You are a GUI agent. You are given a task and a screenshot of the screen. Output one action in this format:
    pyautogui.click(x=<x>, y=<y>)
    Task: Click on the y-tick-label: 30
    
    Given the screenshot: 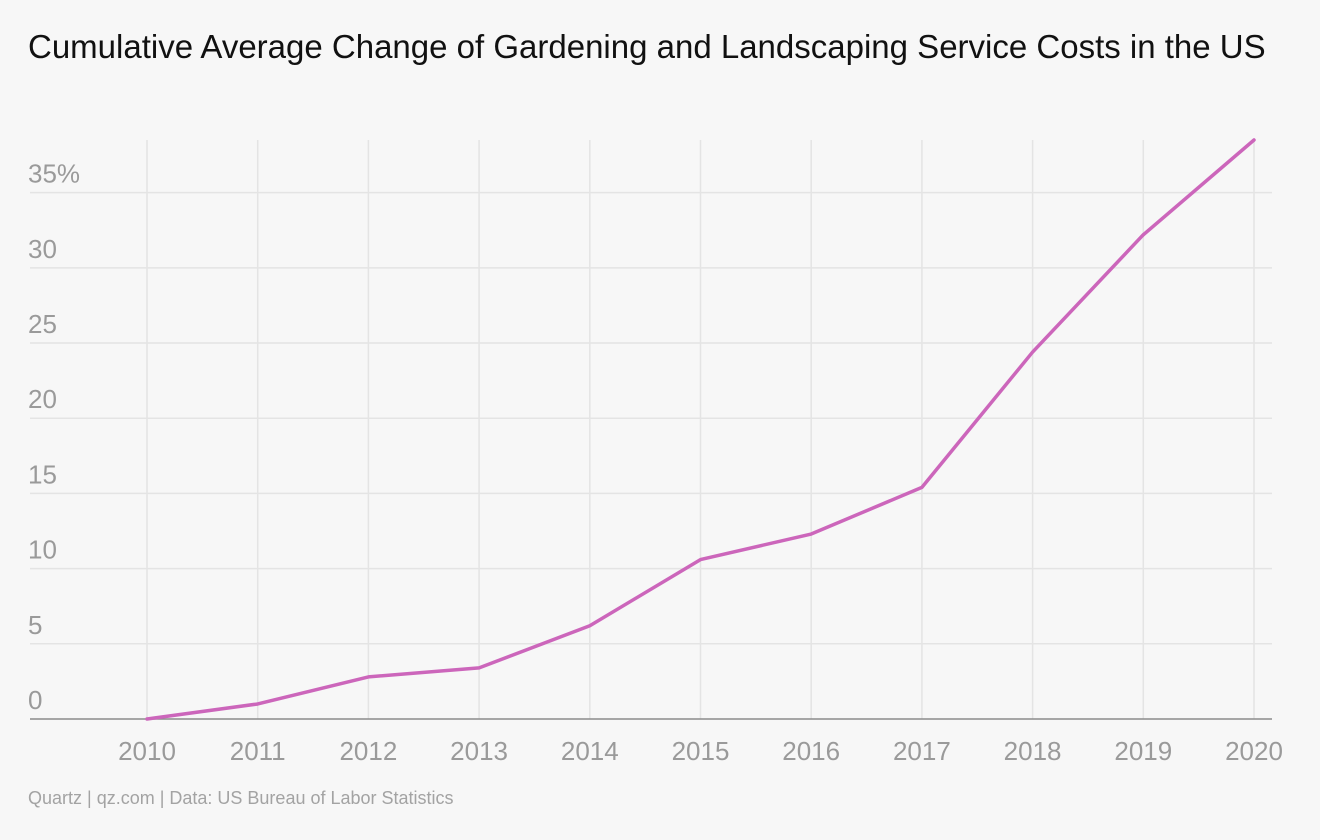 What is the action you would take?
    pyautogui.click(x=42, y=249)
    